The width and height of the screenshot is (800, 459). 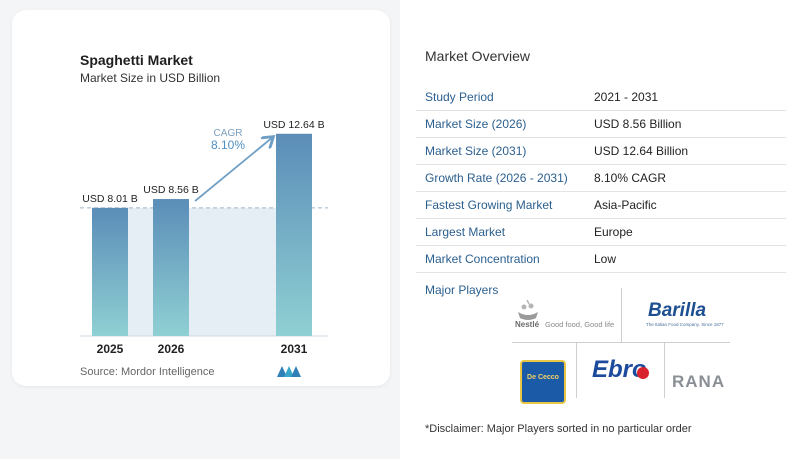 I want to click on barilla-tagline: The Italian Food Company. Since 1877, so click(x=685, y=324).